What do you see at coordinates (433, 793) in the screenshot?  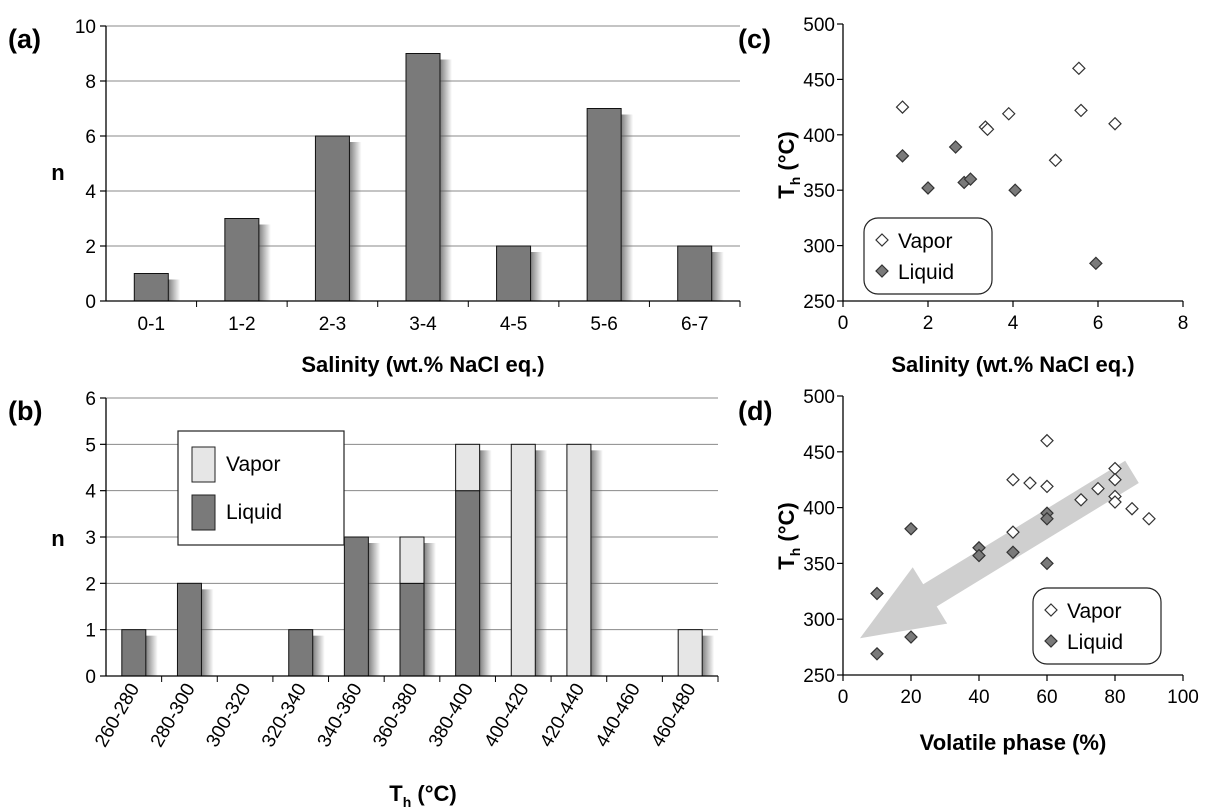 I see `x-axis-title-unit: (°C)` at bounding box center [433, 793].